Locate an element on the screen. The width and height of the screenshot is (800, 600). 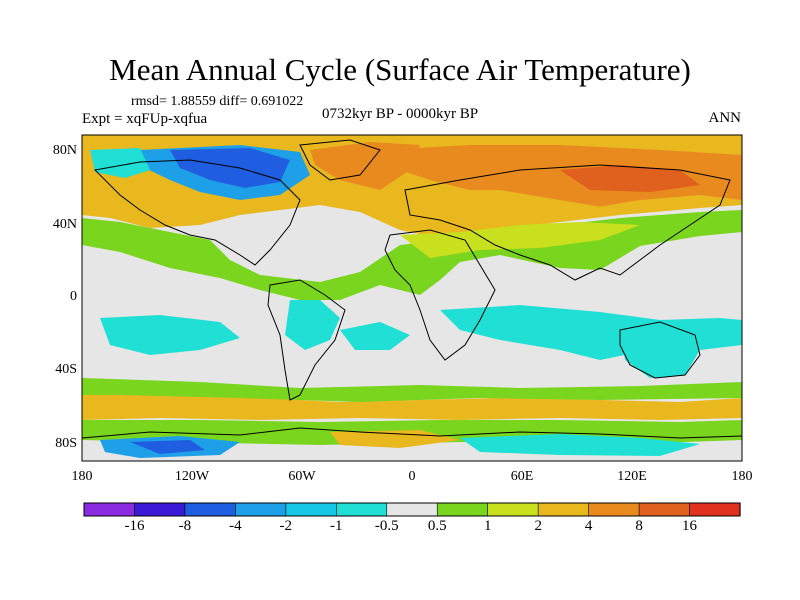
south-america-coast is located at coordinates (306, 340).